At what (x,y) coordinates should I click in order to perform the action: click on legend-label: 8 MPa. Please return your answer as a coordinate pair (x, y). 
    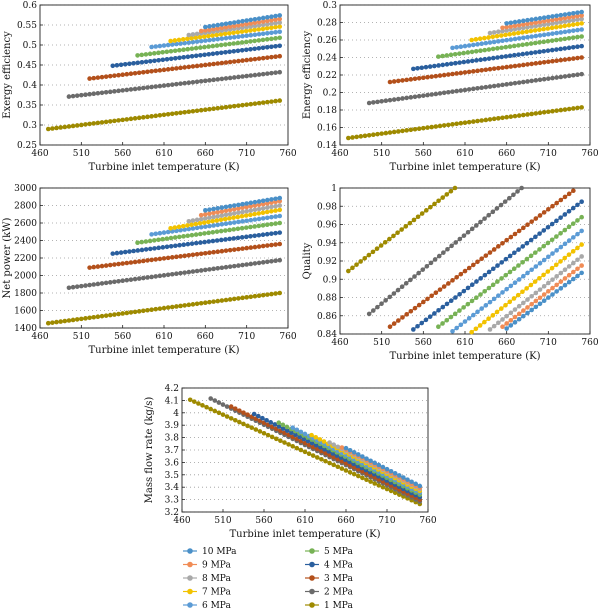
    Looking at the image, I should click on (216, 579).